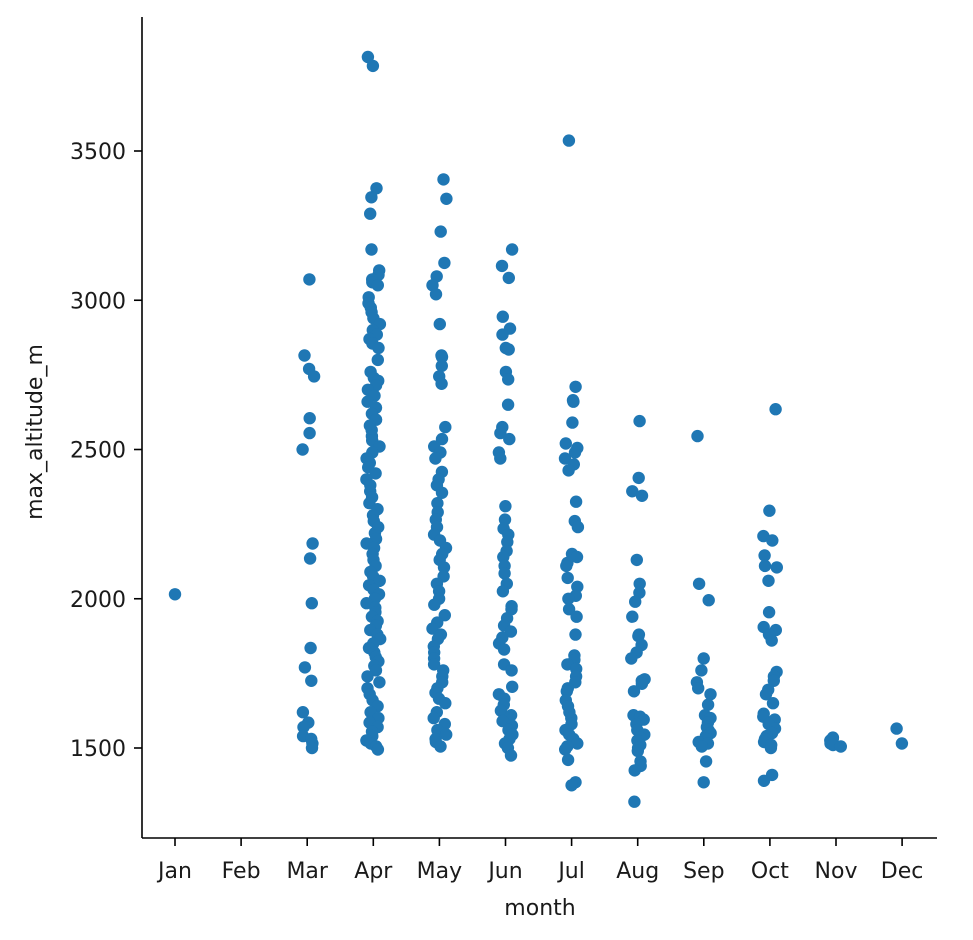 The height and width of the screenshot is (940, 973). What do you see at coordinates (840, 746) in the screenshot?
I see `data-point-nov` at bounding box center [840, 746].